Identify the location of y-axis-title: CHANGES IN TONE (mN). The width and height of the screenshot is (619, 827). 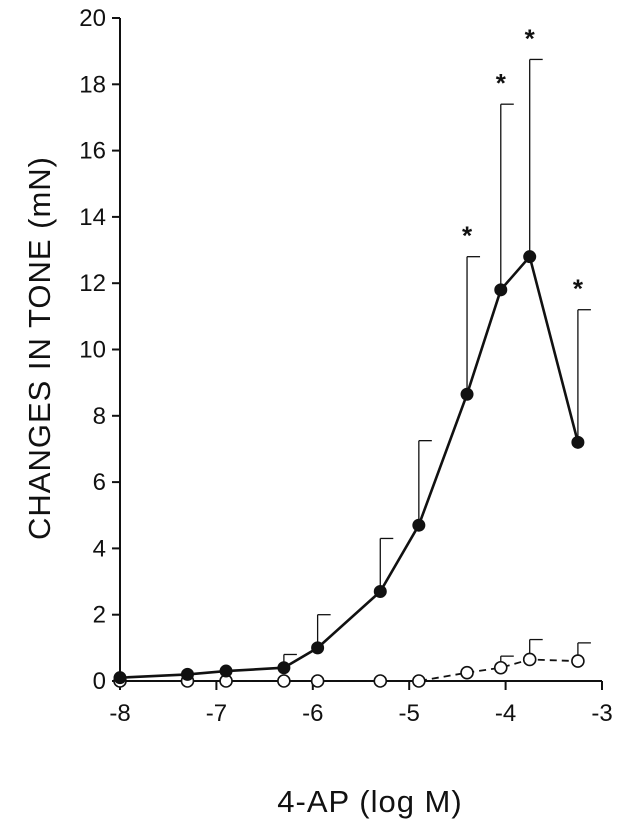
(39, 348).